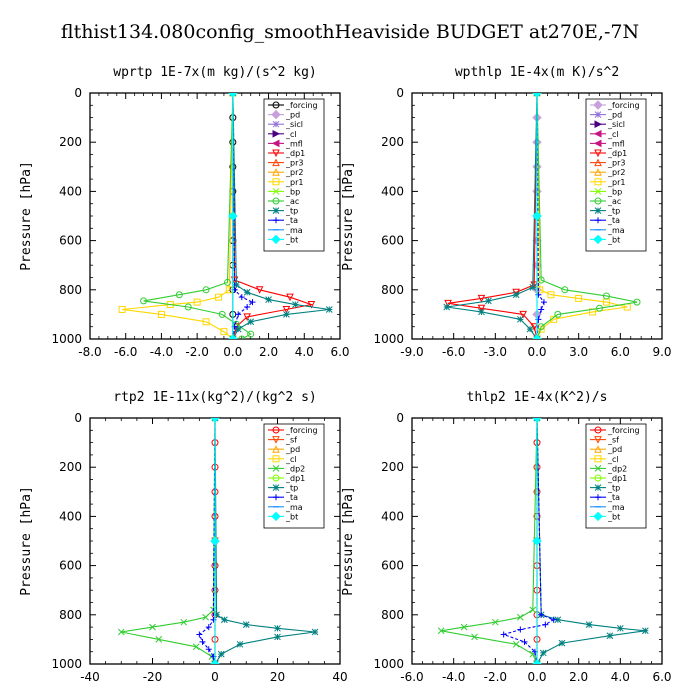 The image size is (700, 700). What do you see at coordinates (26, 541) in the screenshot?
I see `y-axis-label: Pressure [hPa]` at bounding box center [26, 541].